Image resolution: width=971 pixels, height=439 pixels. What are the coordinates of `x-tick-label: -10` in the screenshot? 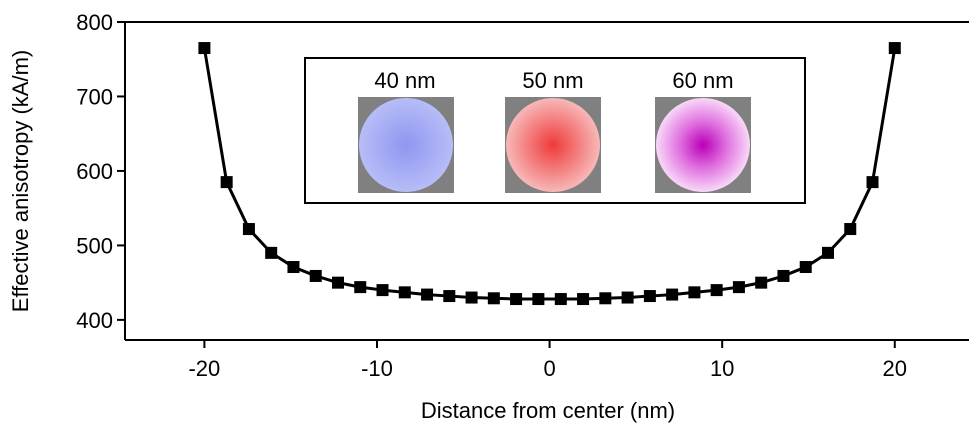 It's located at (377, 368).